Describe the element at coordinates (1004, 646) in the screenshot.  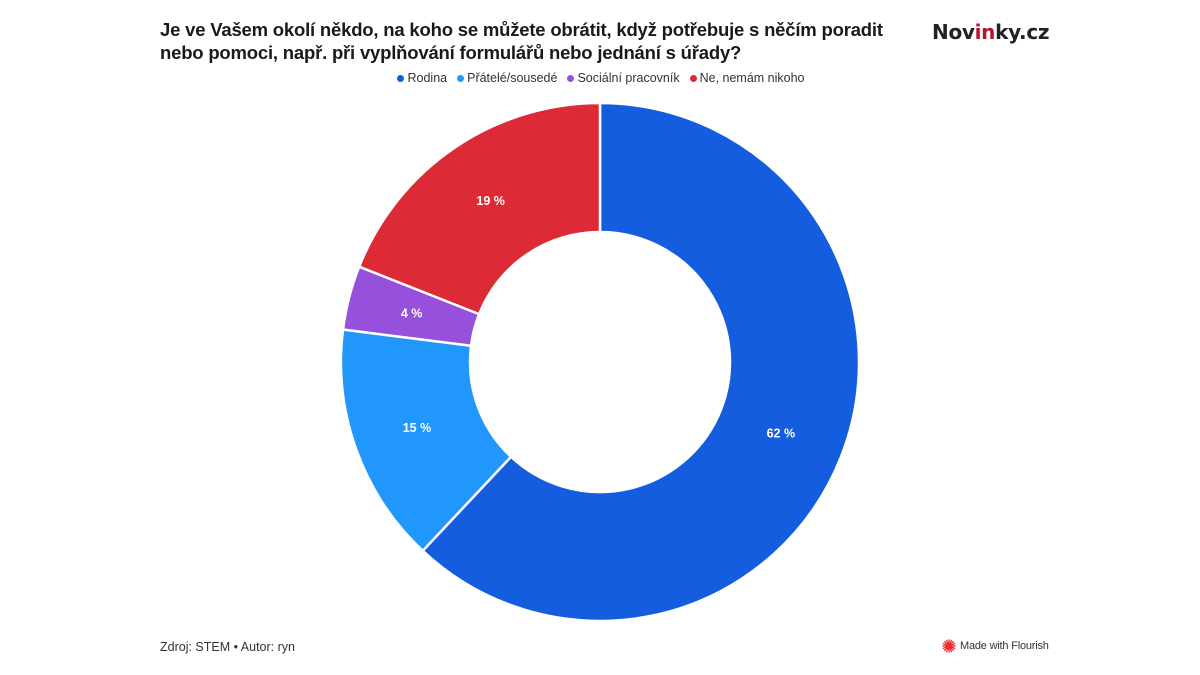
I see `flourish-label: Made with Flourish` at that location.